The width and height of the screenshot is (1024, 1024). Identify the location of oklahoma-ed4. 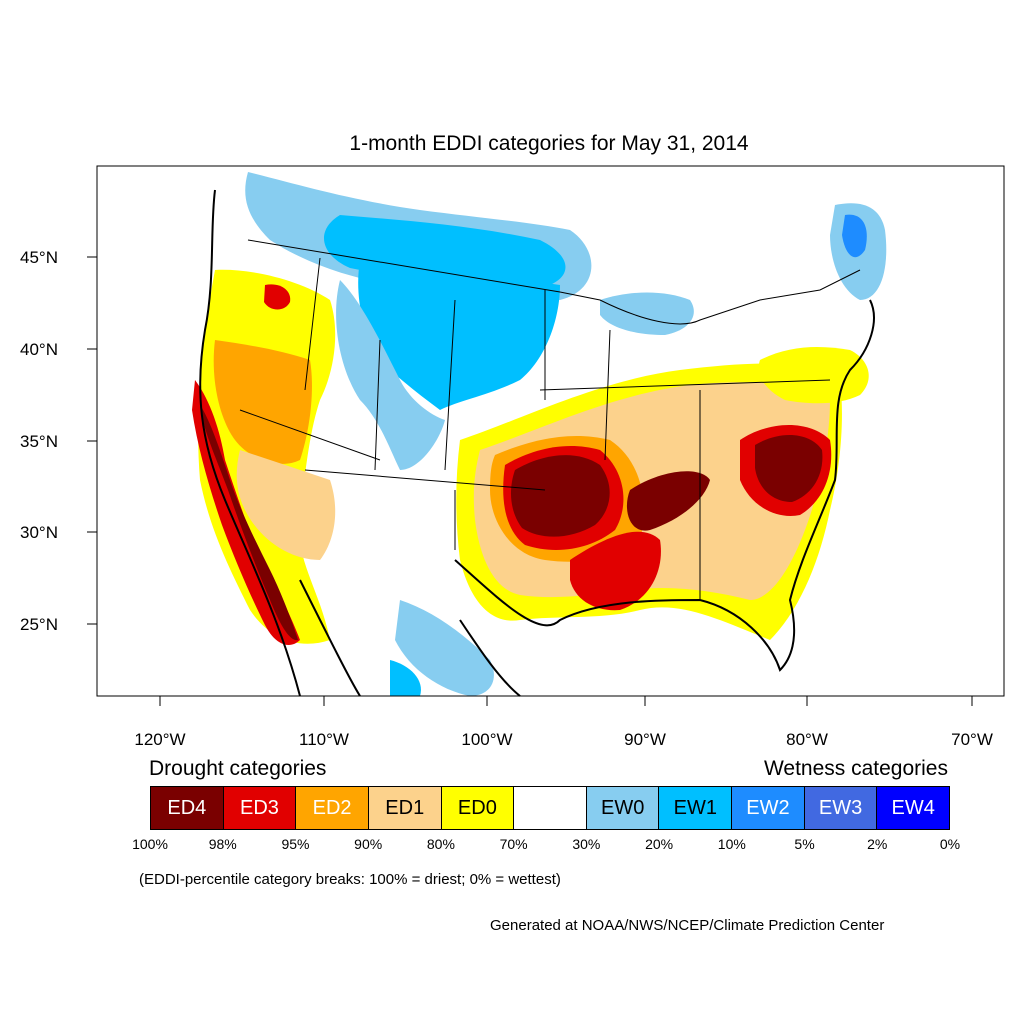
(560, 496).